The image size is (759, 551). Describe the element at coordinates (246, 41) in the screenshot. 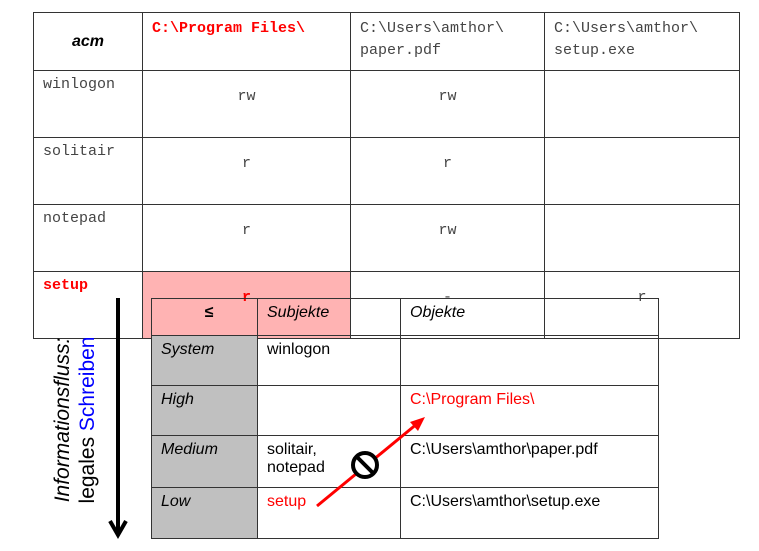

I see `column-header: C:\Program Files\` at that location.